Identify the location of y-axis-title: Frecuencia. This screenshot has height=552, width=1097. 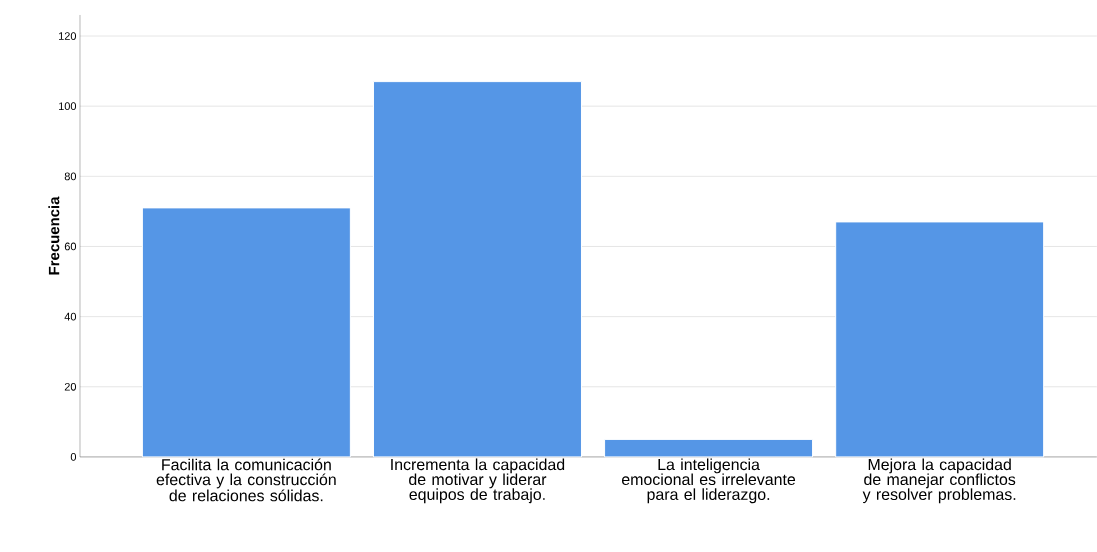
(54, 235).